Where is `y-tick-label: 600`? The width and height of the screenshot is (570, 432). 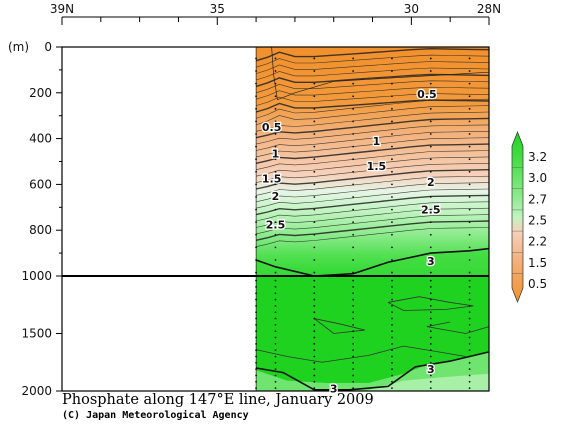 y-tick-label: 600 is located at coordinates (40, 184).